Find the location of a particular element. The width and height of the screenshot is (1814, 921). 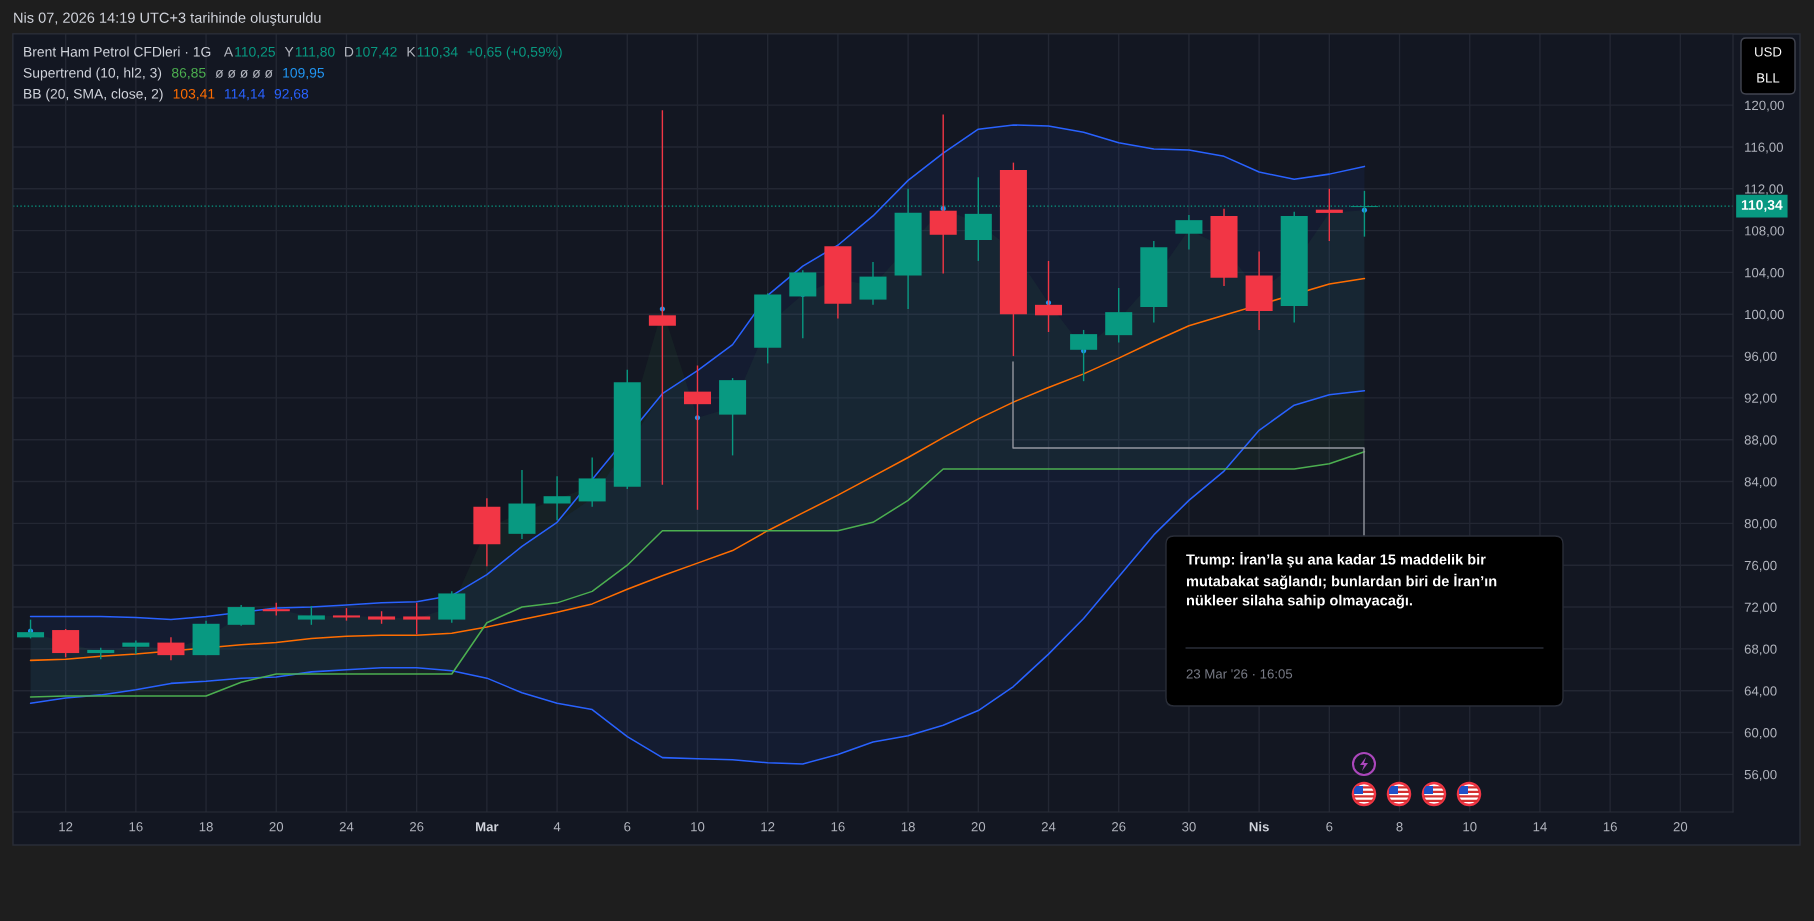

x-tick-label: 14 is located at coordinates (1540, 827).